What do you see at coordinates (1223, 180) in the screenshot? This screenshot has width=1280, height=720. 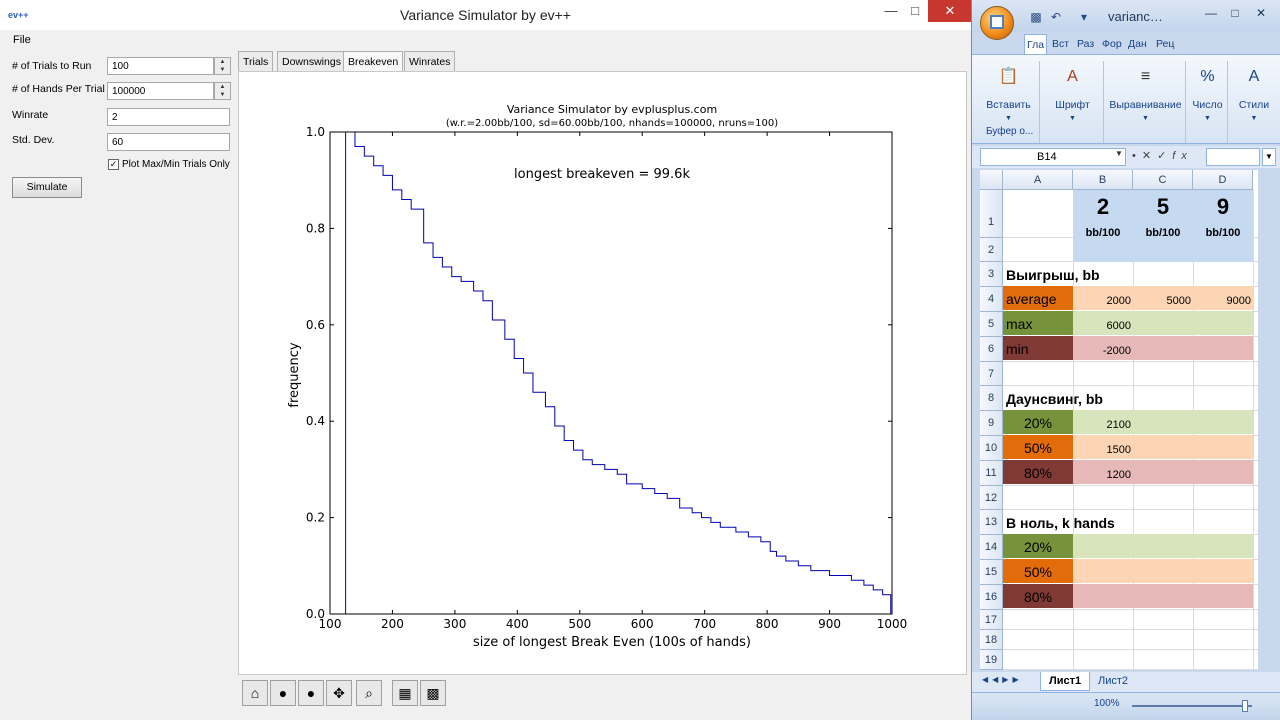 I see `col-header-d: D` at bounding box center [1223, 180].